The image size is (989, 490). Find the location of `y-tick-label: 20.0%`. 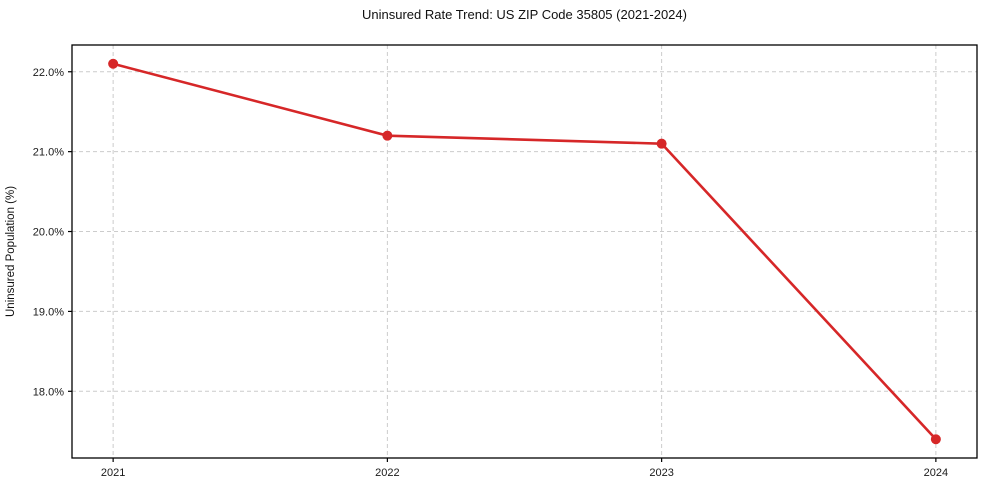

y-tick-label: 20.0% is located at coordinates (48, 233).